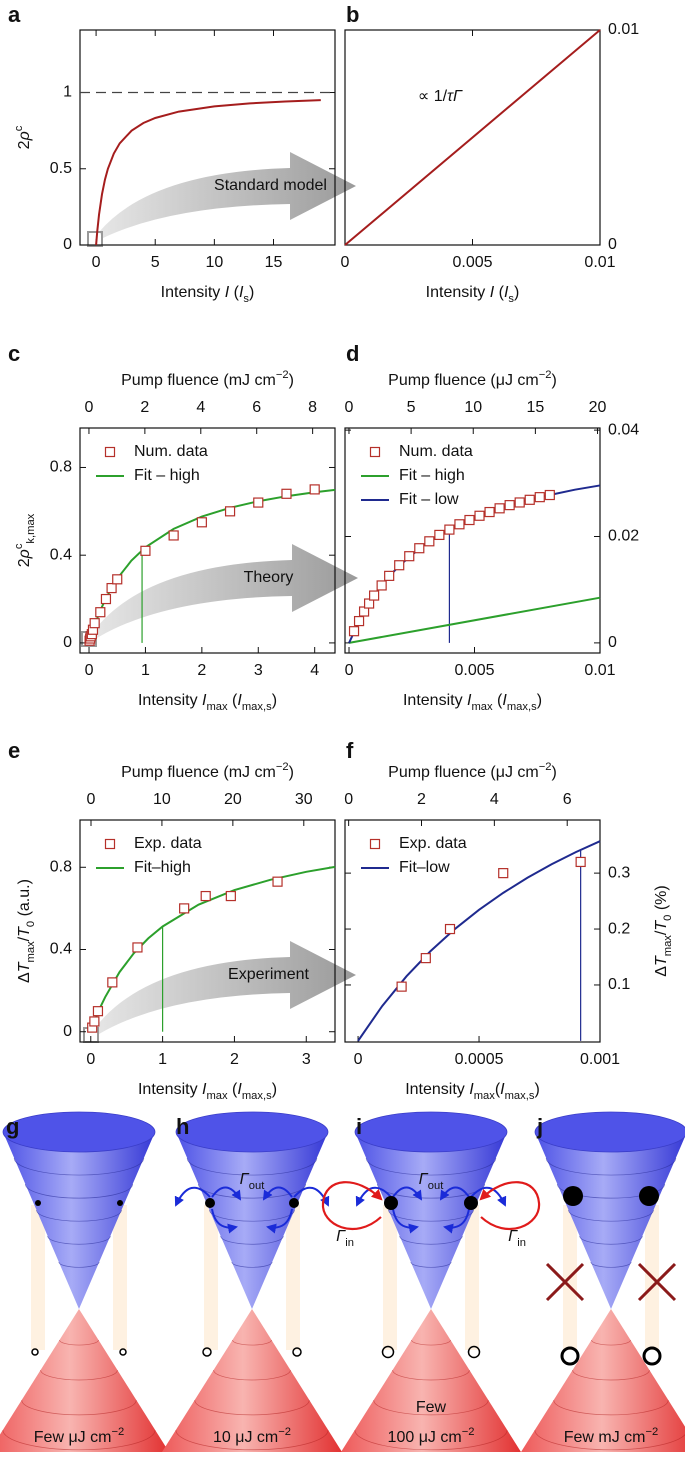 The image size is (685, 1457). What do you see at coordinates (425, 1437) in the screenshot?
I see `text-part: 100 μJ cm` at bounding box center [425, 1437].